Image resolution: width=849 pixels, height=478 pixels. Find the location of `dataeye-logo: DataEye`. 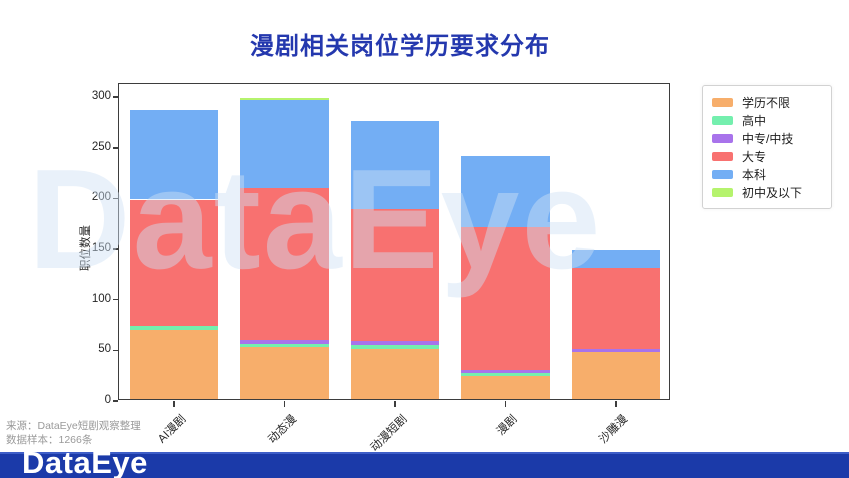

dataeye-logo: DataEye is located at coordinates (85, 461).